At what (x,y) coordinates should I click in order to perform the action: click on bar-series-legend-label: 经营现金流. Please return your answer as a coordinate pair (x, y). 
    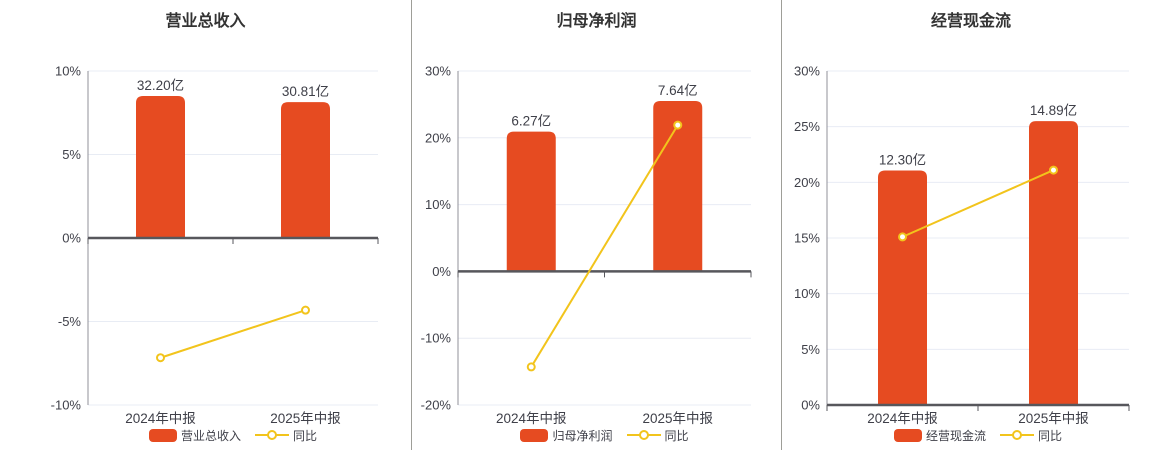
    Looking at the image, I should click on (955, 435).